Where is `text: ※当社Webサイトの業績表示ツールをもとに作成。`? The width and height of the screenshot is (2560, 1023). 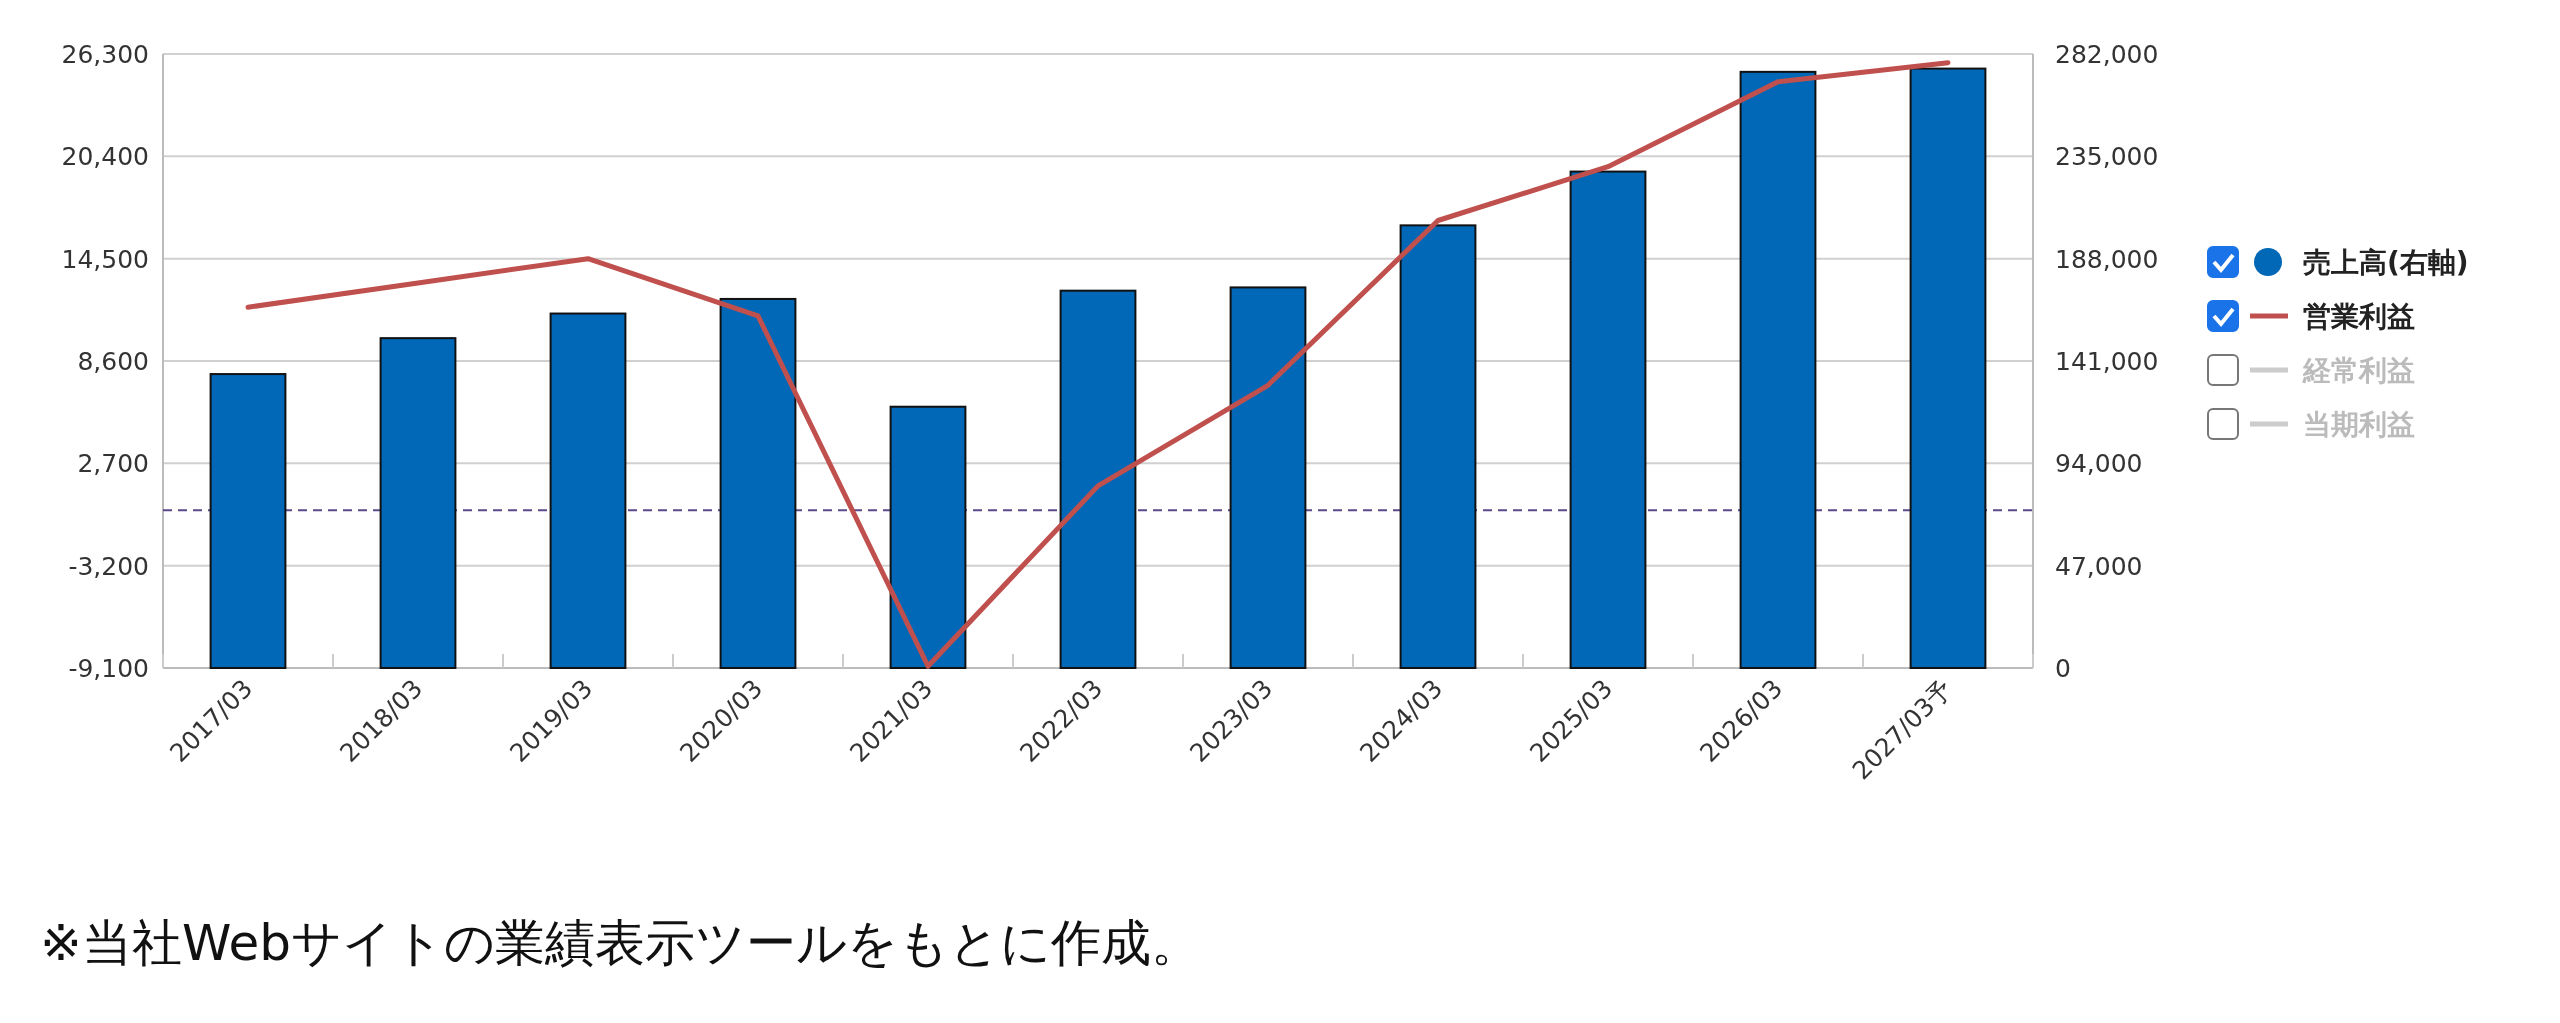
text: ※当社Webサイトの業績表示ツールをもとに作成。 is located at coordinates (620, 943).